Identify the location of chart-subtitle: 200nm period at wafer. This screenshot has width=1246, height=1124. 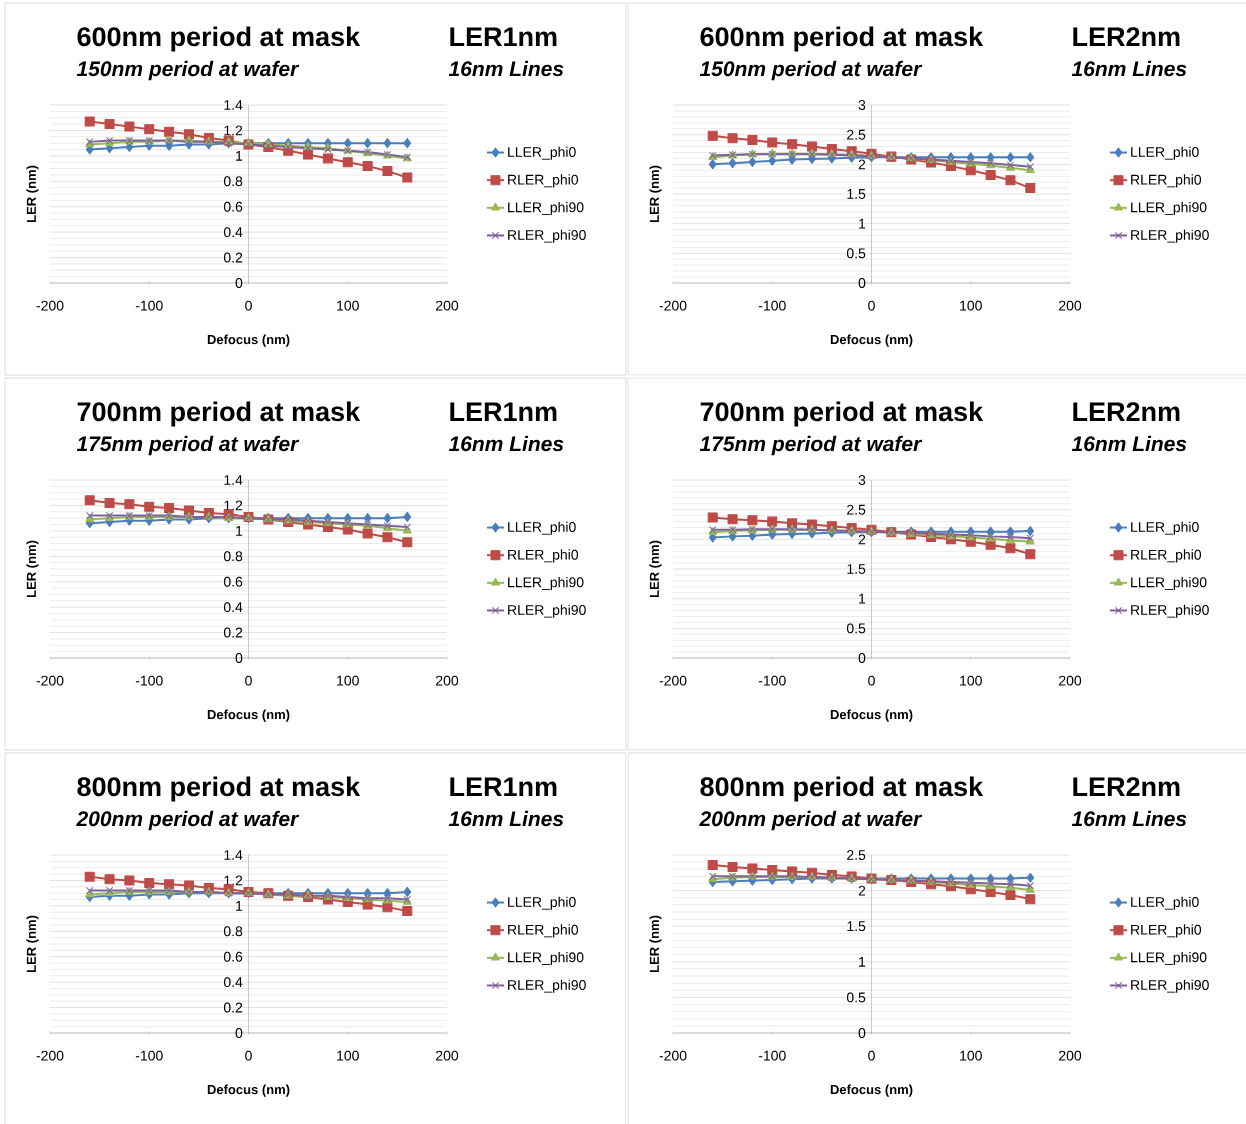
(811, 820).